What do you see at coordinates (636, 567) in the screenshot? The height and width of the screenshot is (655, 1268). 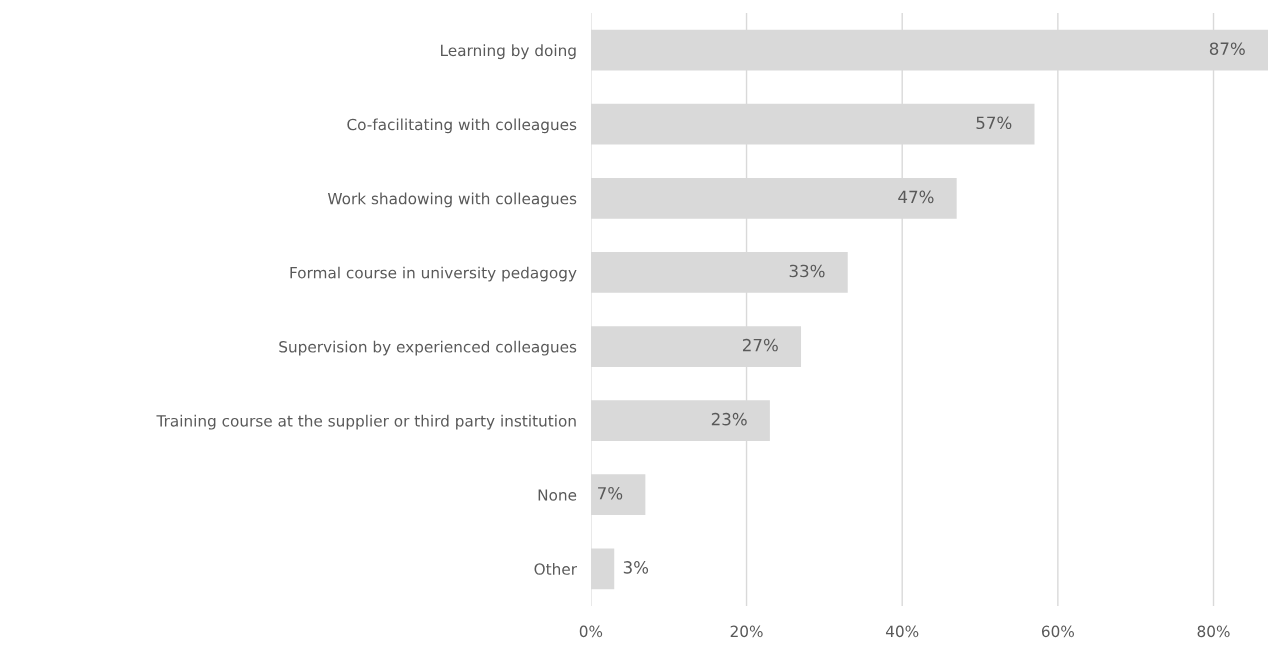 I see `data-label: 3%` at bounding box center [636, 567].